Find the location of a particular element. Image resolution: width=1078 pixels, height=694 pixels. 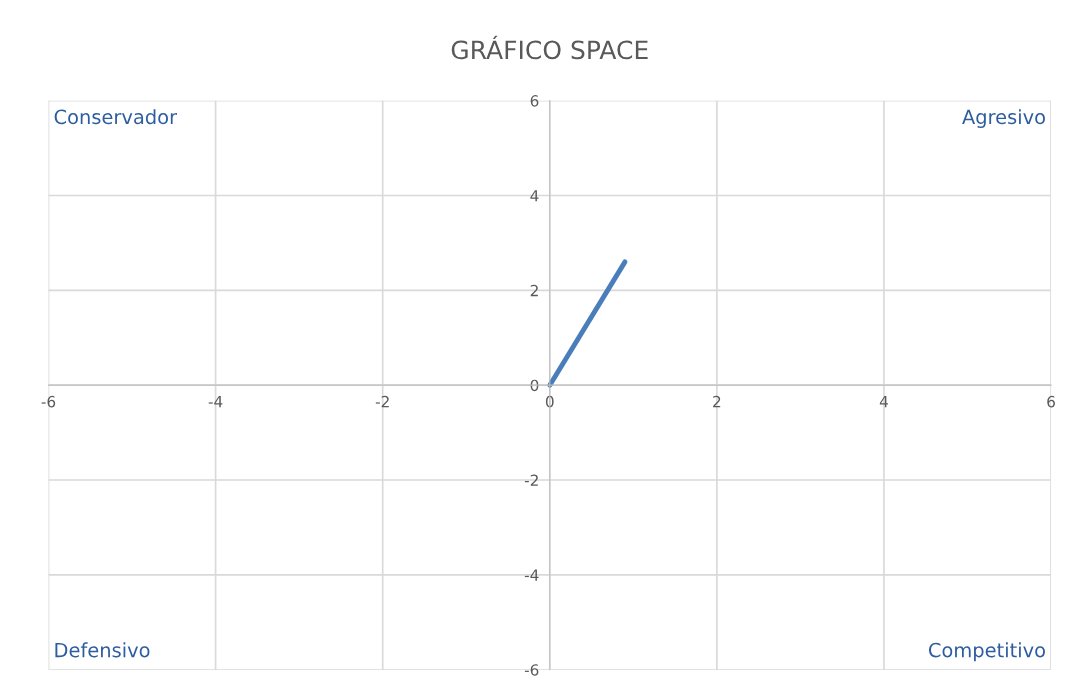

x-tick-label: -2 is located at coordinates (382, 401).